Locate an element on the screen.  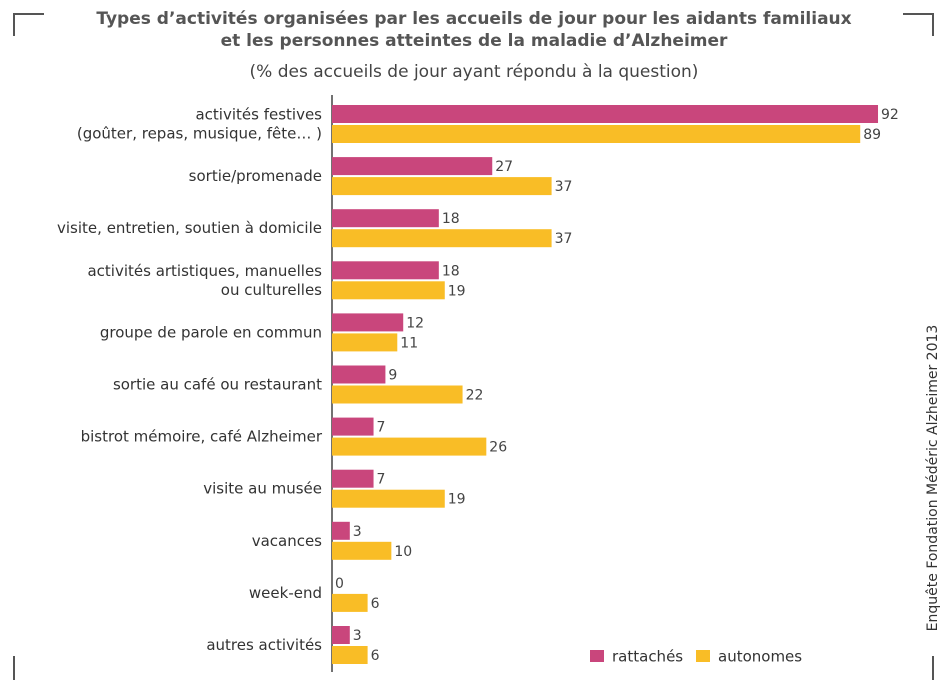
legend-label: autonomes is located at coordinates (760, 657).